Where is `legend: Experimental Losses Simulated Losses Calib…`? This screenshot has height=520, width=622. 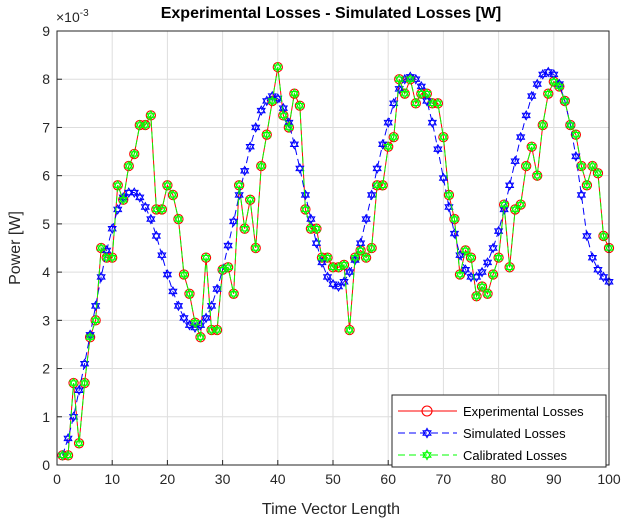
legend: Experimental Losses Simulated Losses Calib… is located at coordinates (499, 431).